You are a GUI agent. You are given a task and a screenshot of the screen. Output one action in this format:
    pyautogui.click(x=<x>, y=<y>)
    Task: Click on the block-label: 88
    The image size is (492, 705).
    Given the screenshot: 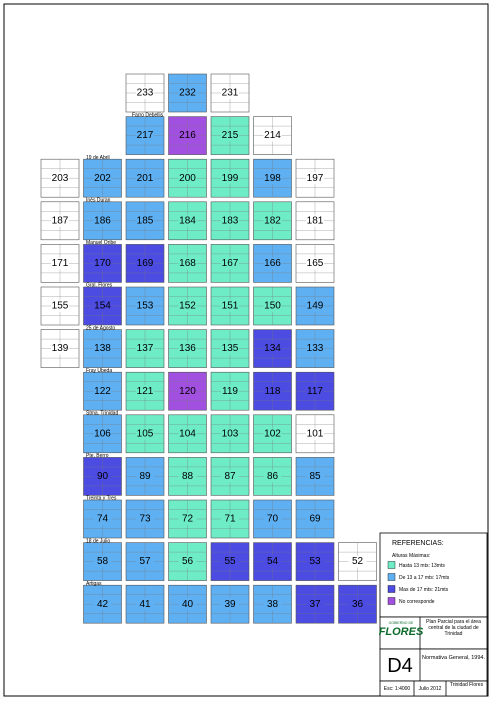 What is the action you would take?
    pyautogui.click(x=188, y=476)
    